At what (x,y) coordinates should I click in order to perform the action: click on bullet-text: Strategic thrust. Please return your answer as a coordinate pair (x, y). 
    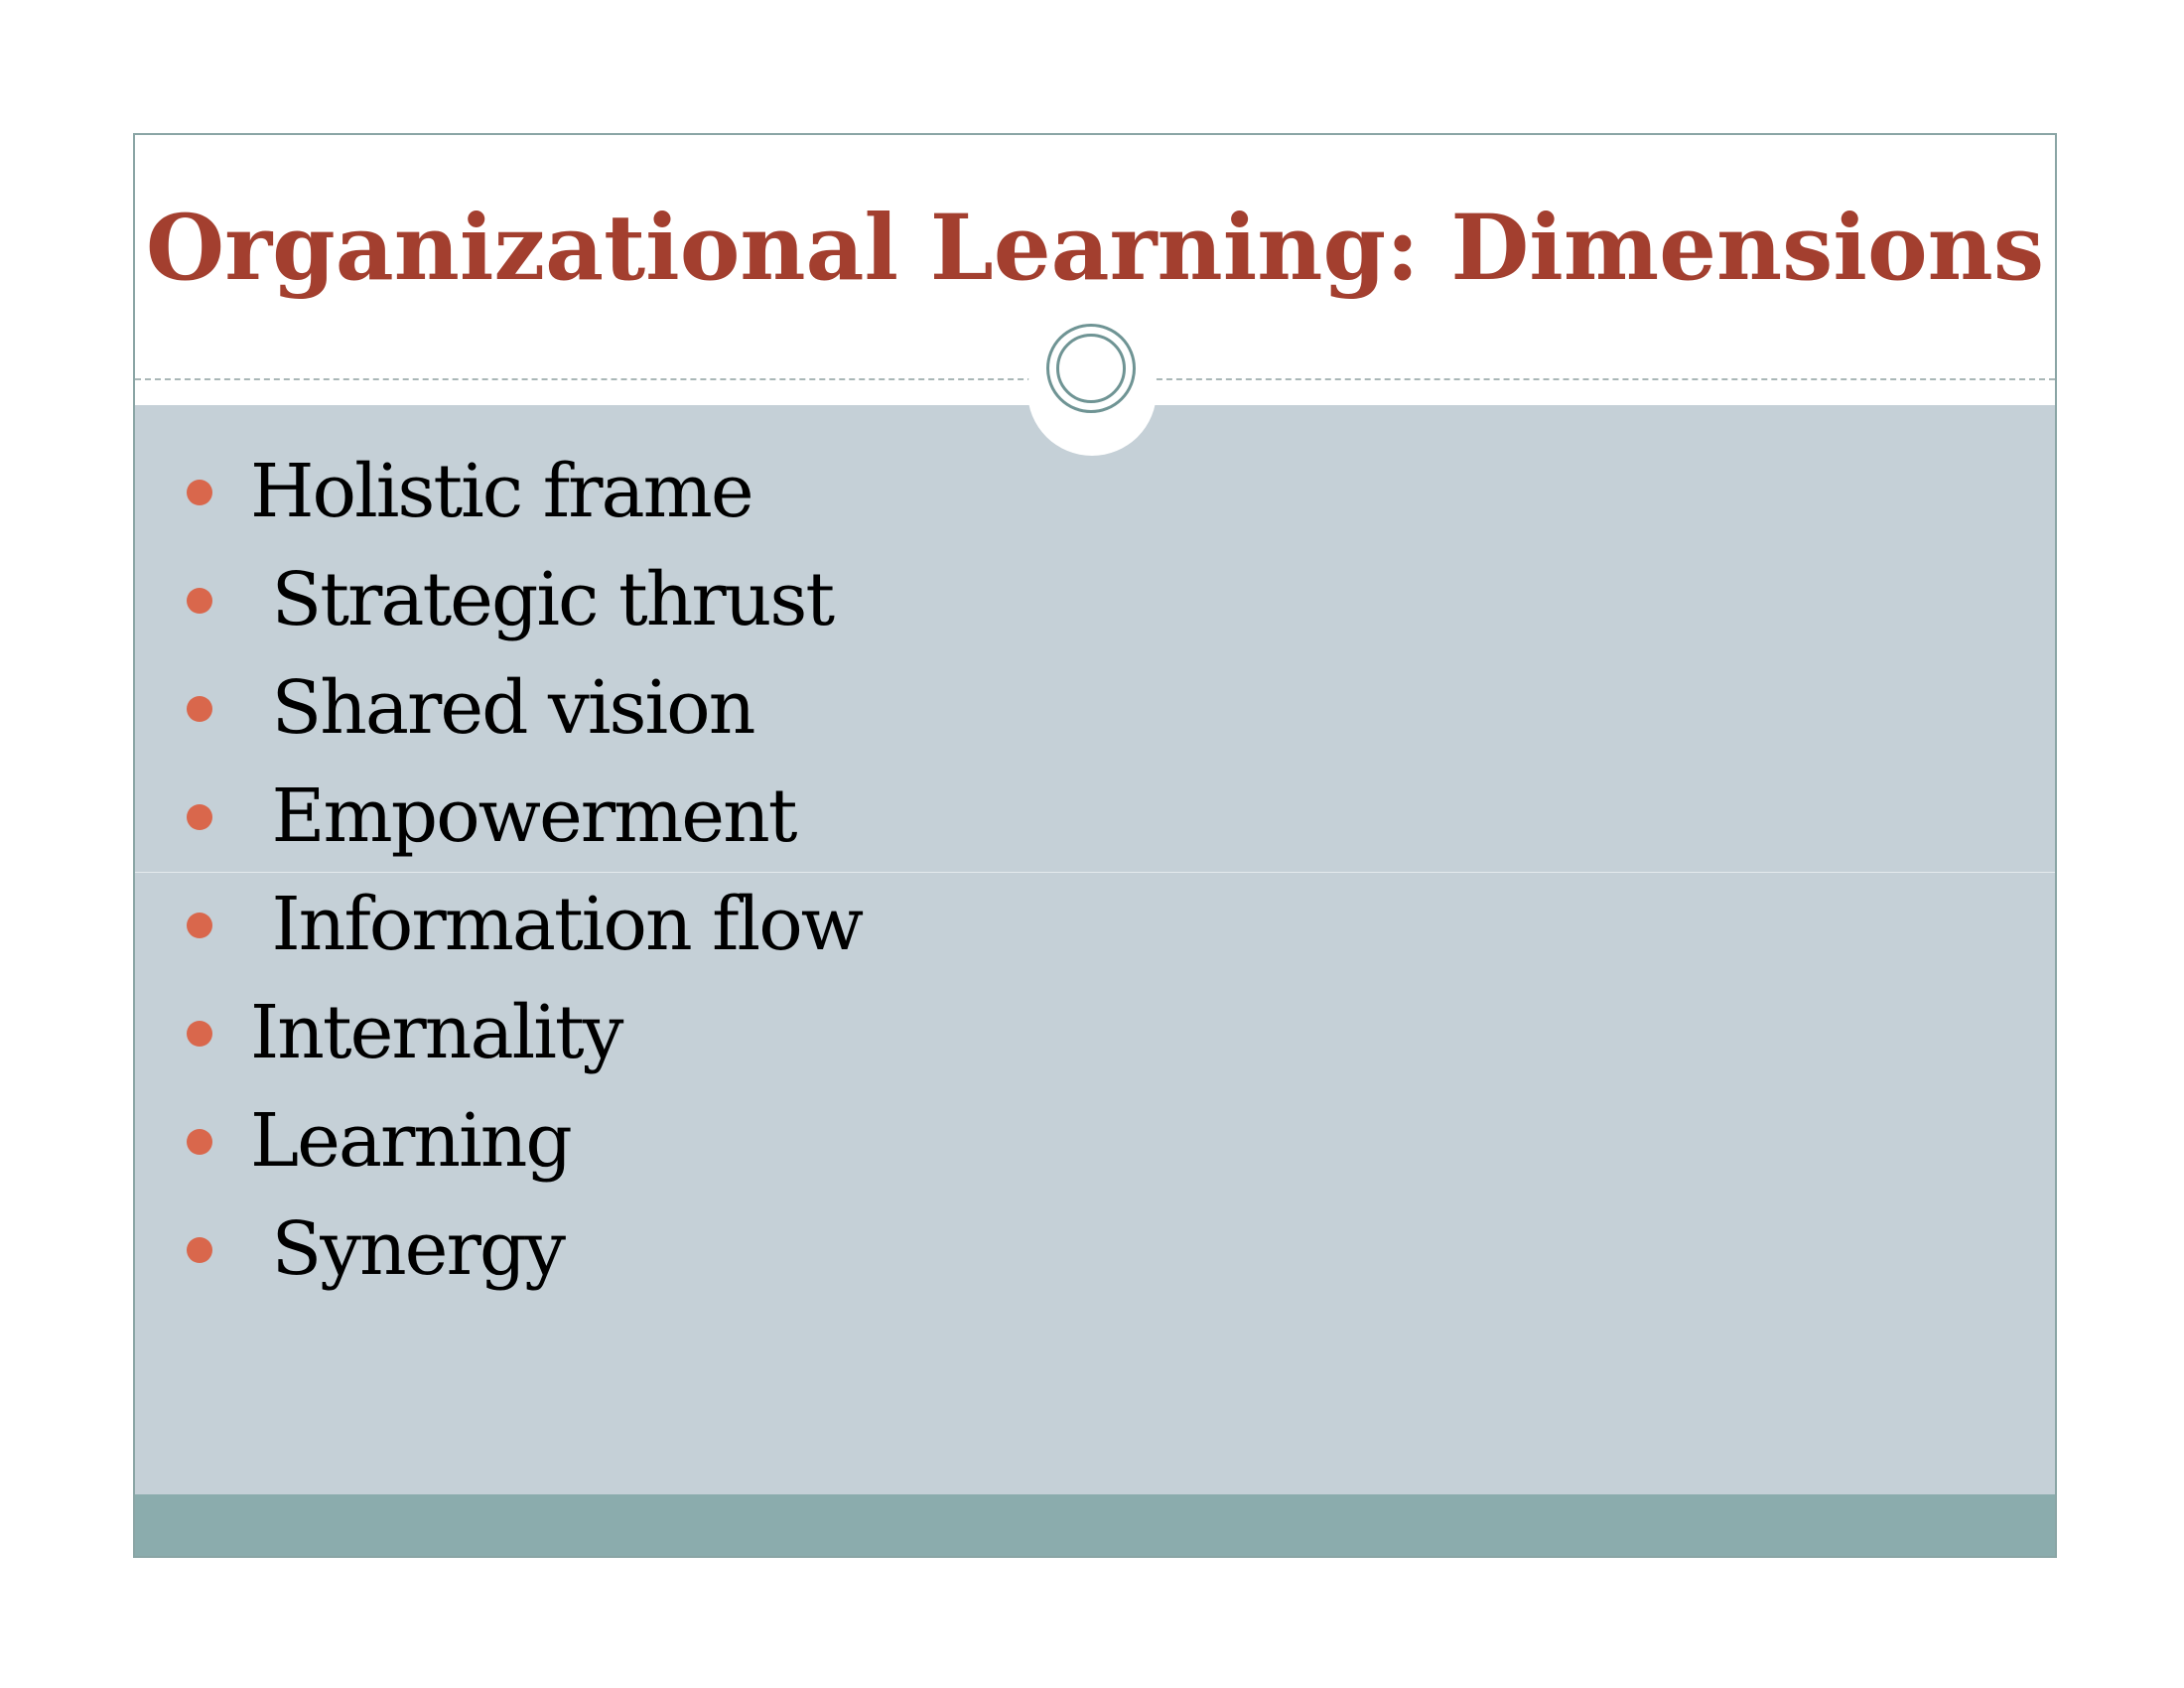
    Looking at the image, I should click on (543, 599).